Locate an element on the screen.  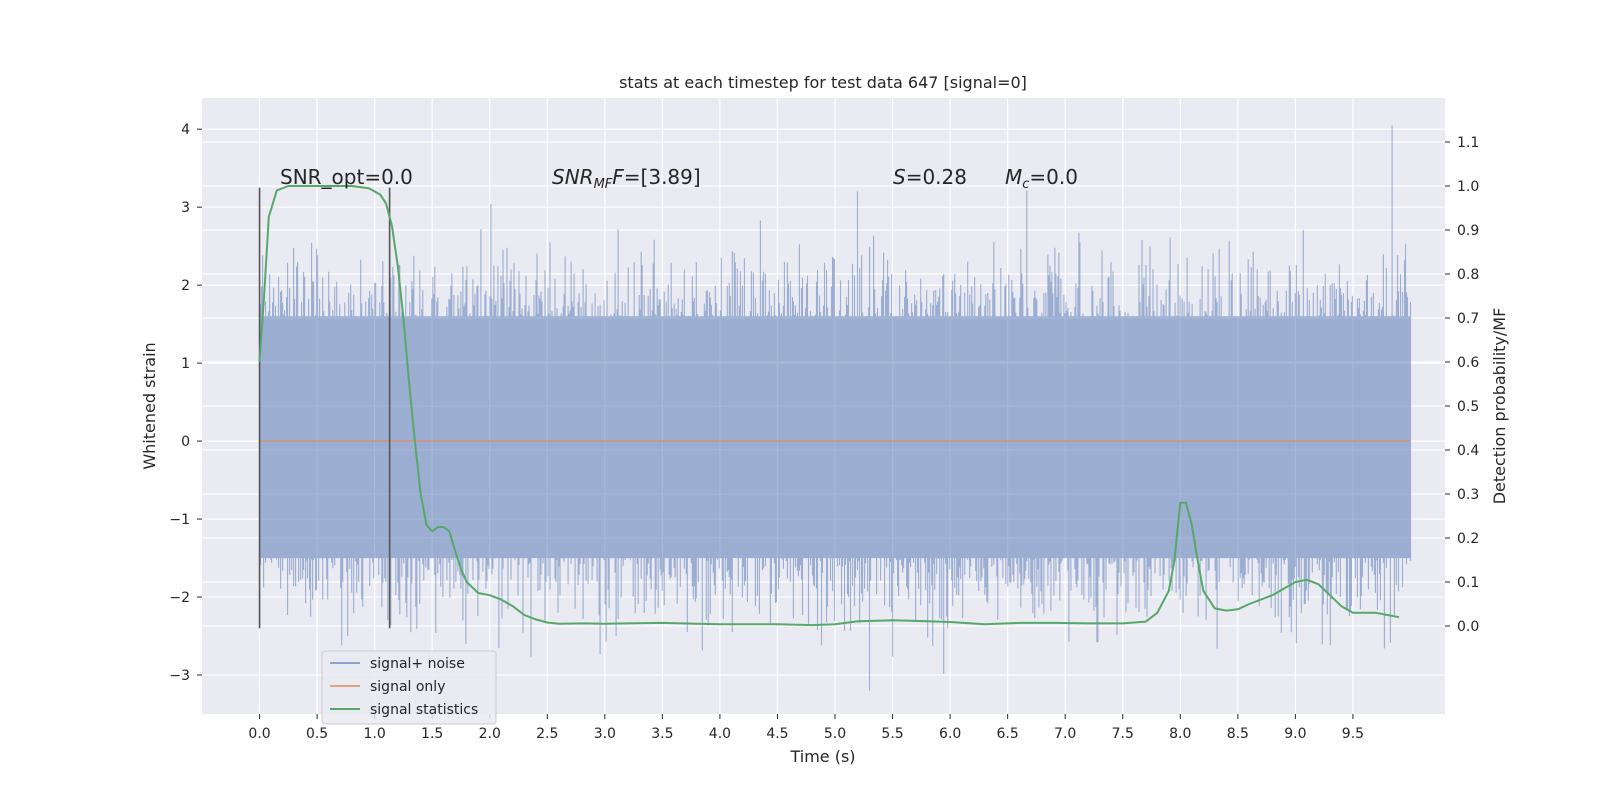
legend-box is located at coordinates (409, 687).